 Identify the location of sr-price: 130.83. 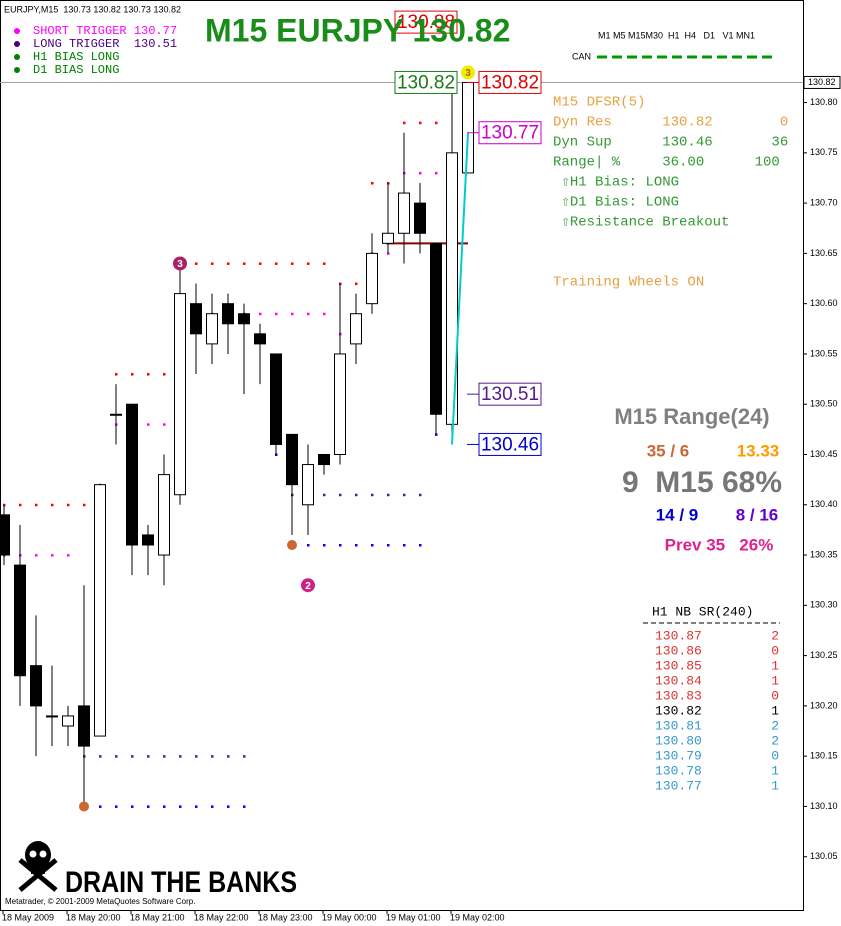
(678, 695).